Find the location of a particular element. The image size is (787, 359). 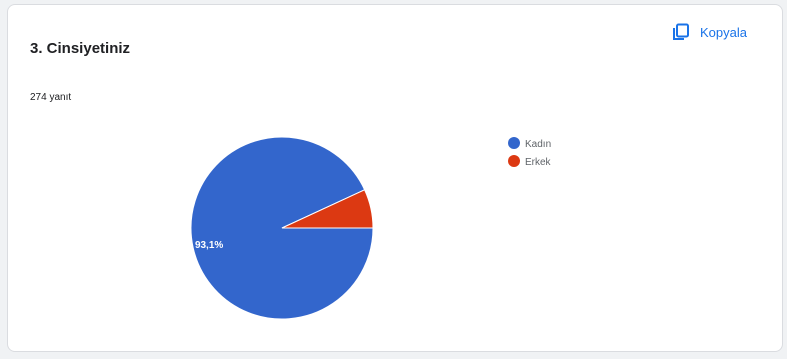

pie-slices is located at coordinates (282, 228).